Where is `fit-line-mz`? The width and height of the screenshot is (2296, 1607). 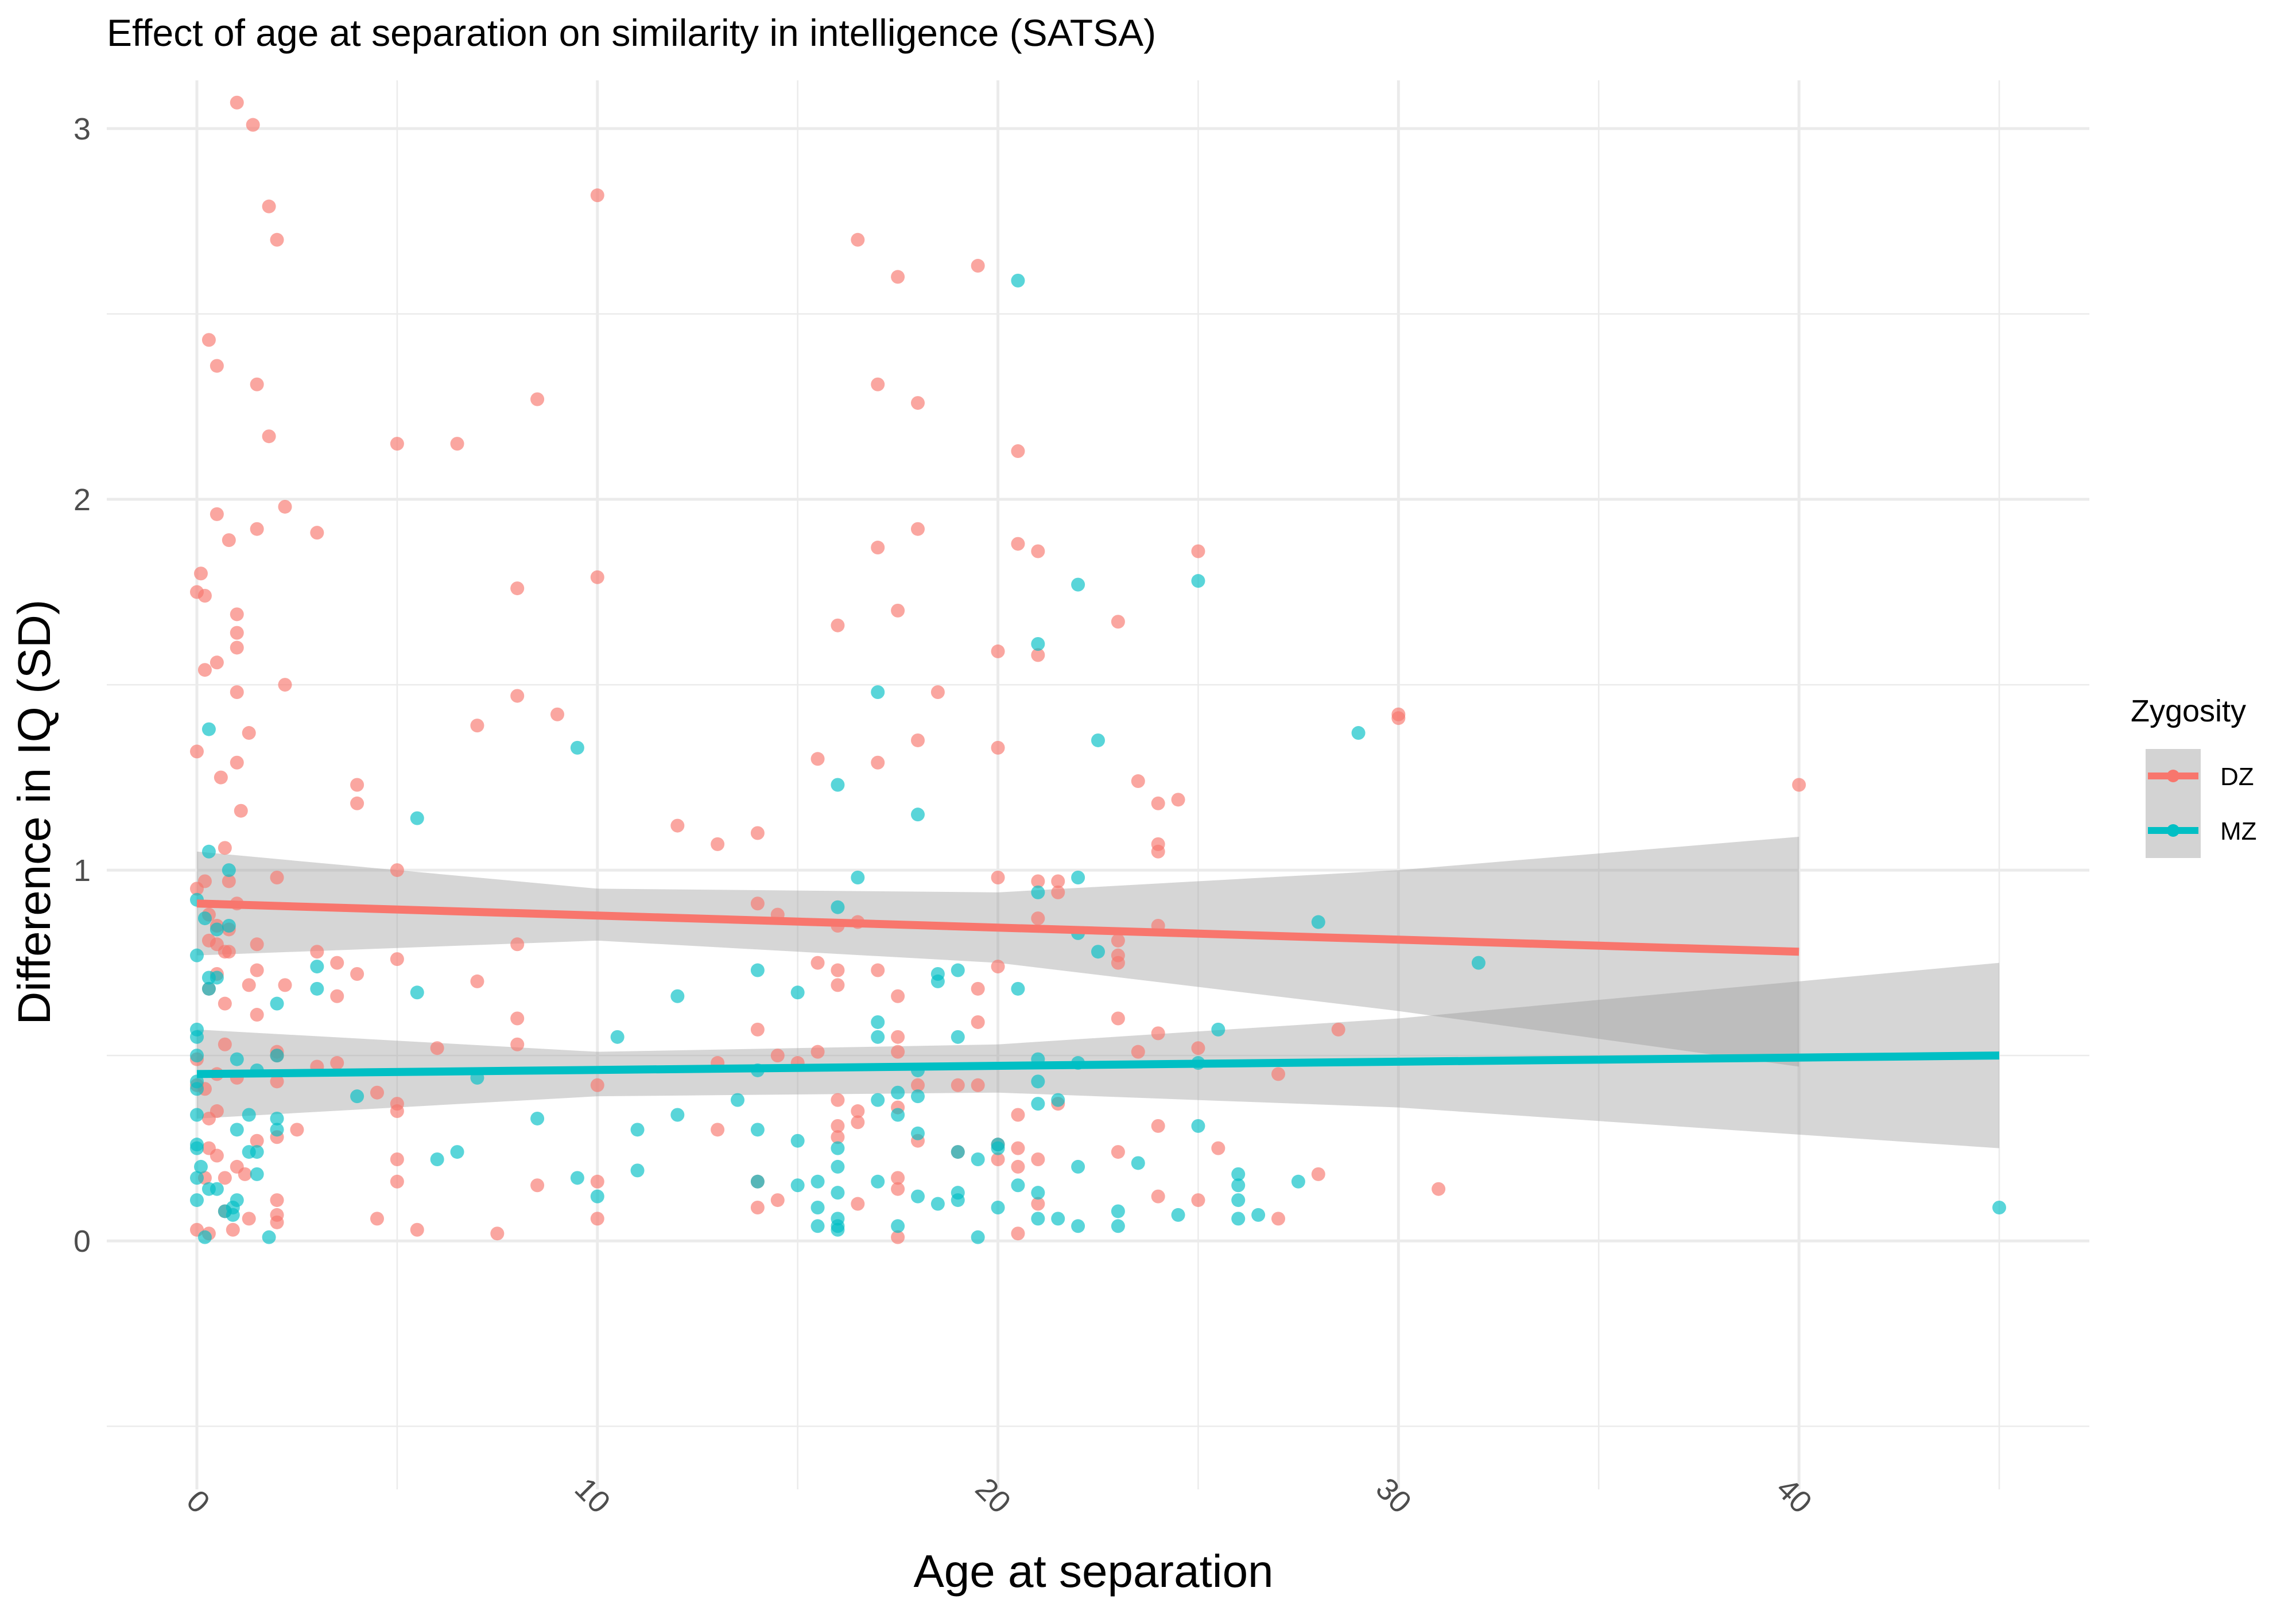
fit-line-mz is located at coordinates (1098, 1064).